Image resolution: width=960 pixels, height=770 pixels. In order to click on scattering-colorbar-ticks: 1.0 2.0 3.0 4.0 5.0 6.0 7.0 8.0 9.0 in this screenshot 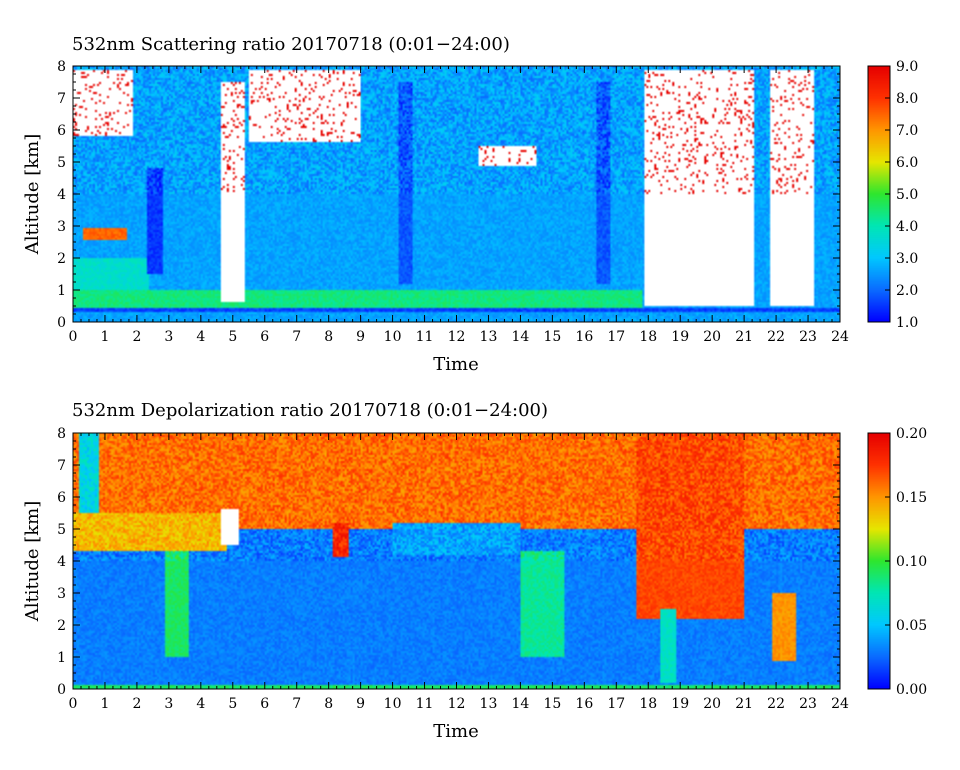, I will do `click(901, 195)`.